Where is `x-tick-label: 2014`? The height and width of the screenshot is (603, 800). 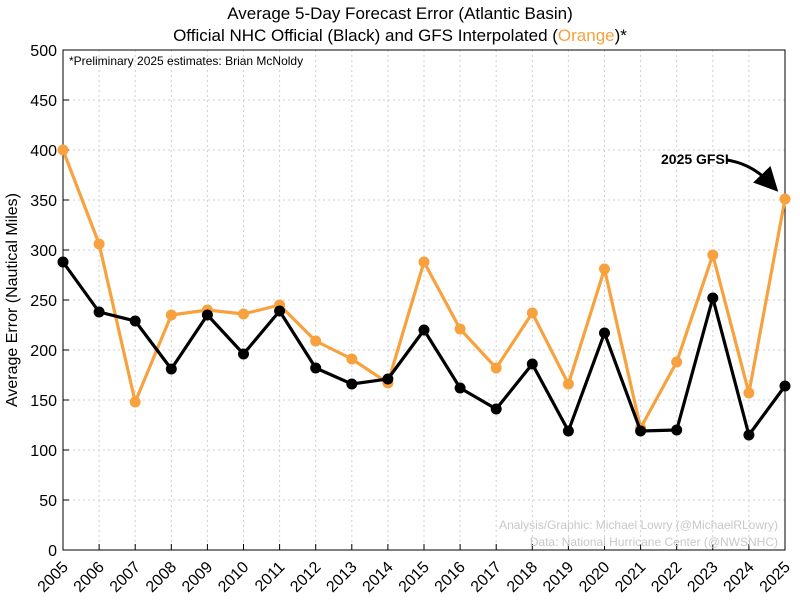 x-tick-label: 2014 is located at coordinates (378, 577).